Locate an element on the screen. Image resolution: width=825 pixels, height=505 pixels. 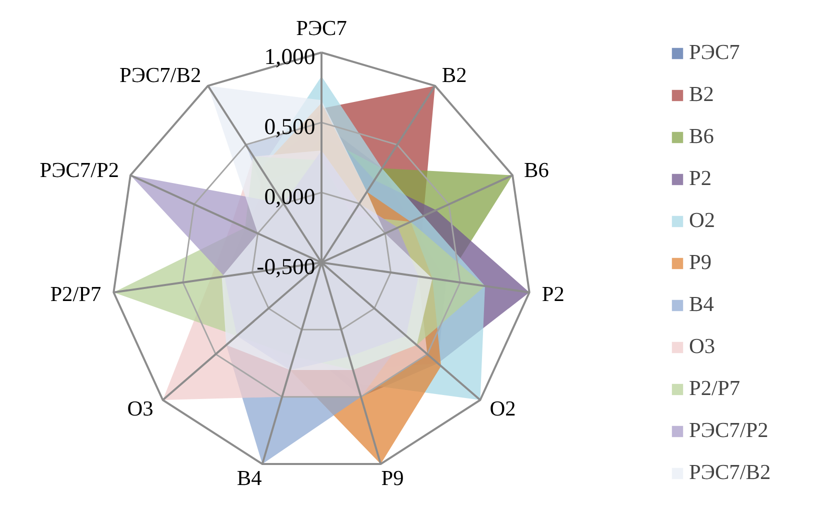
spoke-label: Р9 is located at coordinates (392, 478).